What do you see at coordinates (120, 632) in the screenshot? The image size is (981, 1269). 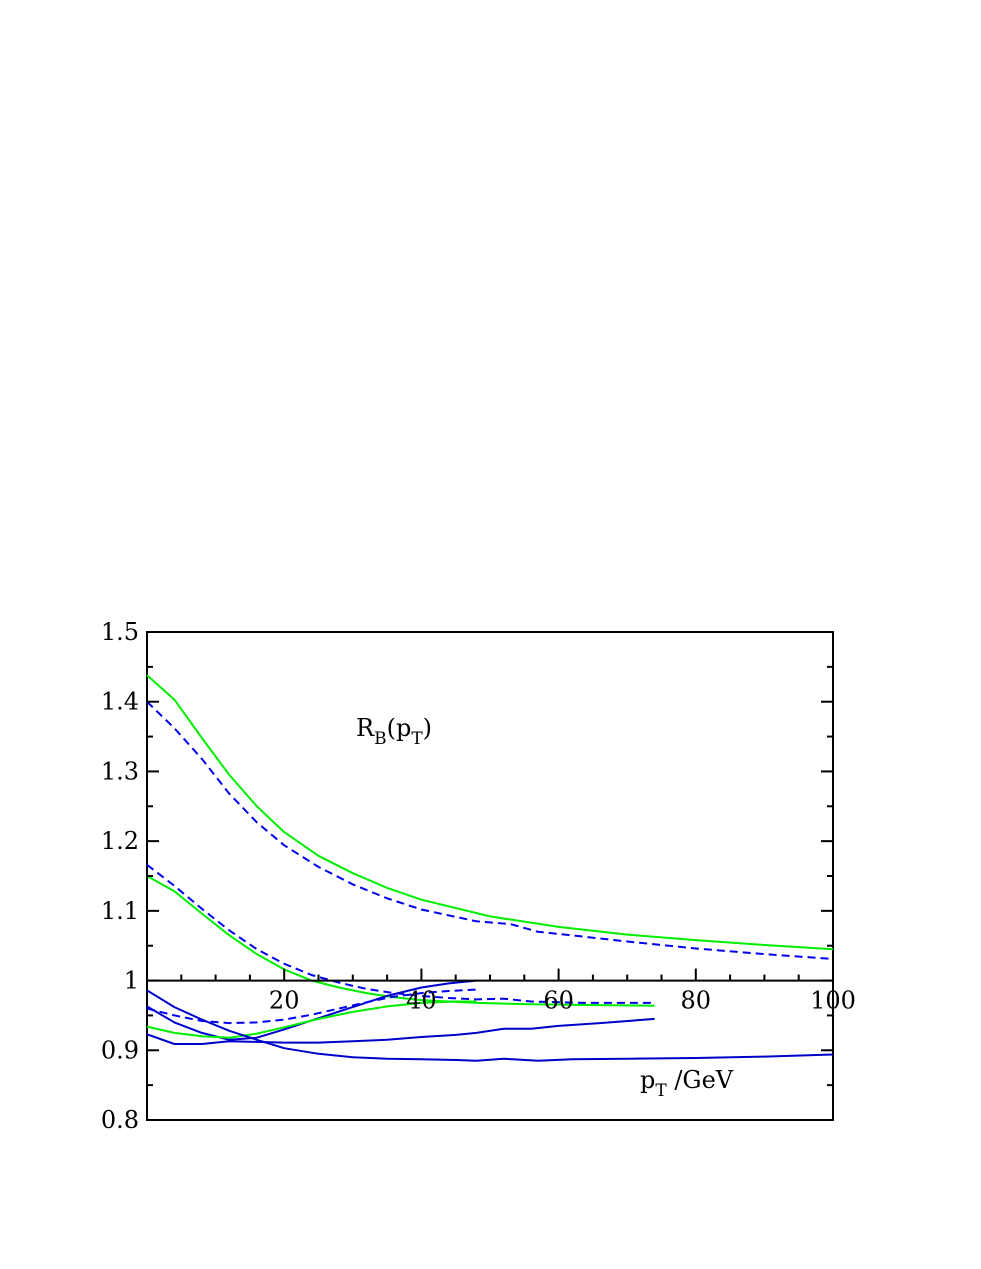 I see `y-tick-label-1.5: 1.5` at bounding box center [120, 632].